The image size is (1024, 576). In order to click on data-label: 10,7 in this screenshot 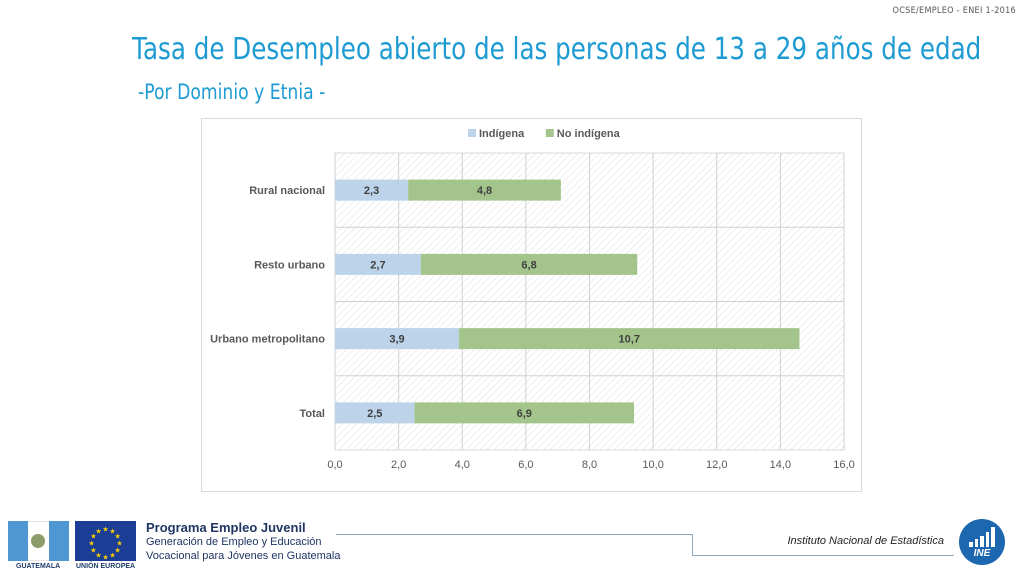, I will do `click(629, 340)`.